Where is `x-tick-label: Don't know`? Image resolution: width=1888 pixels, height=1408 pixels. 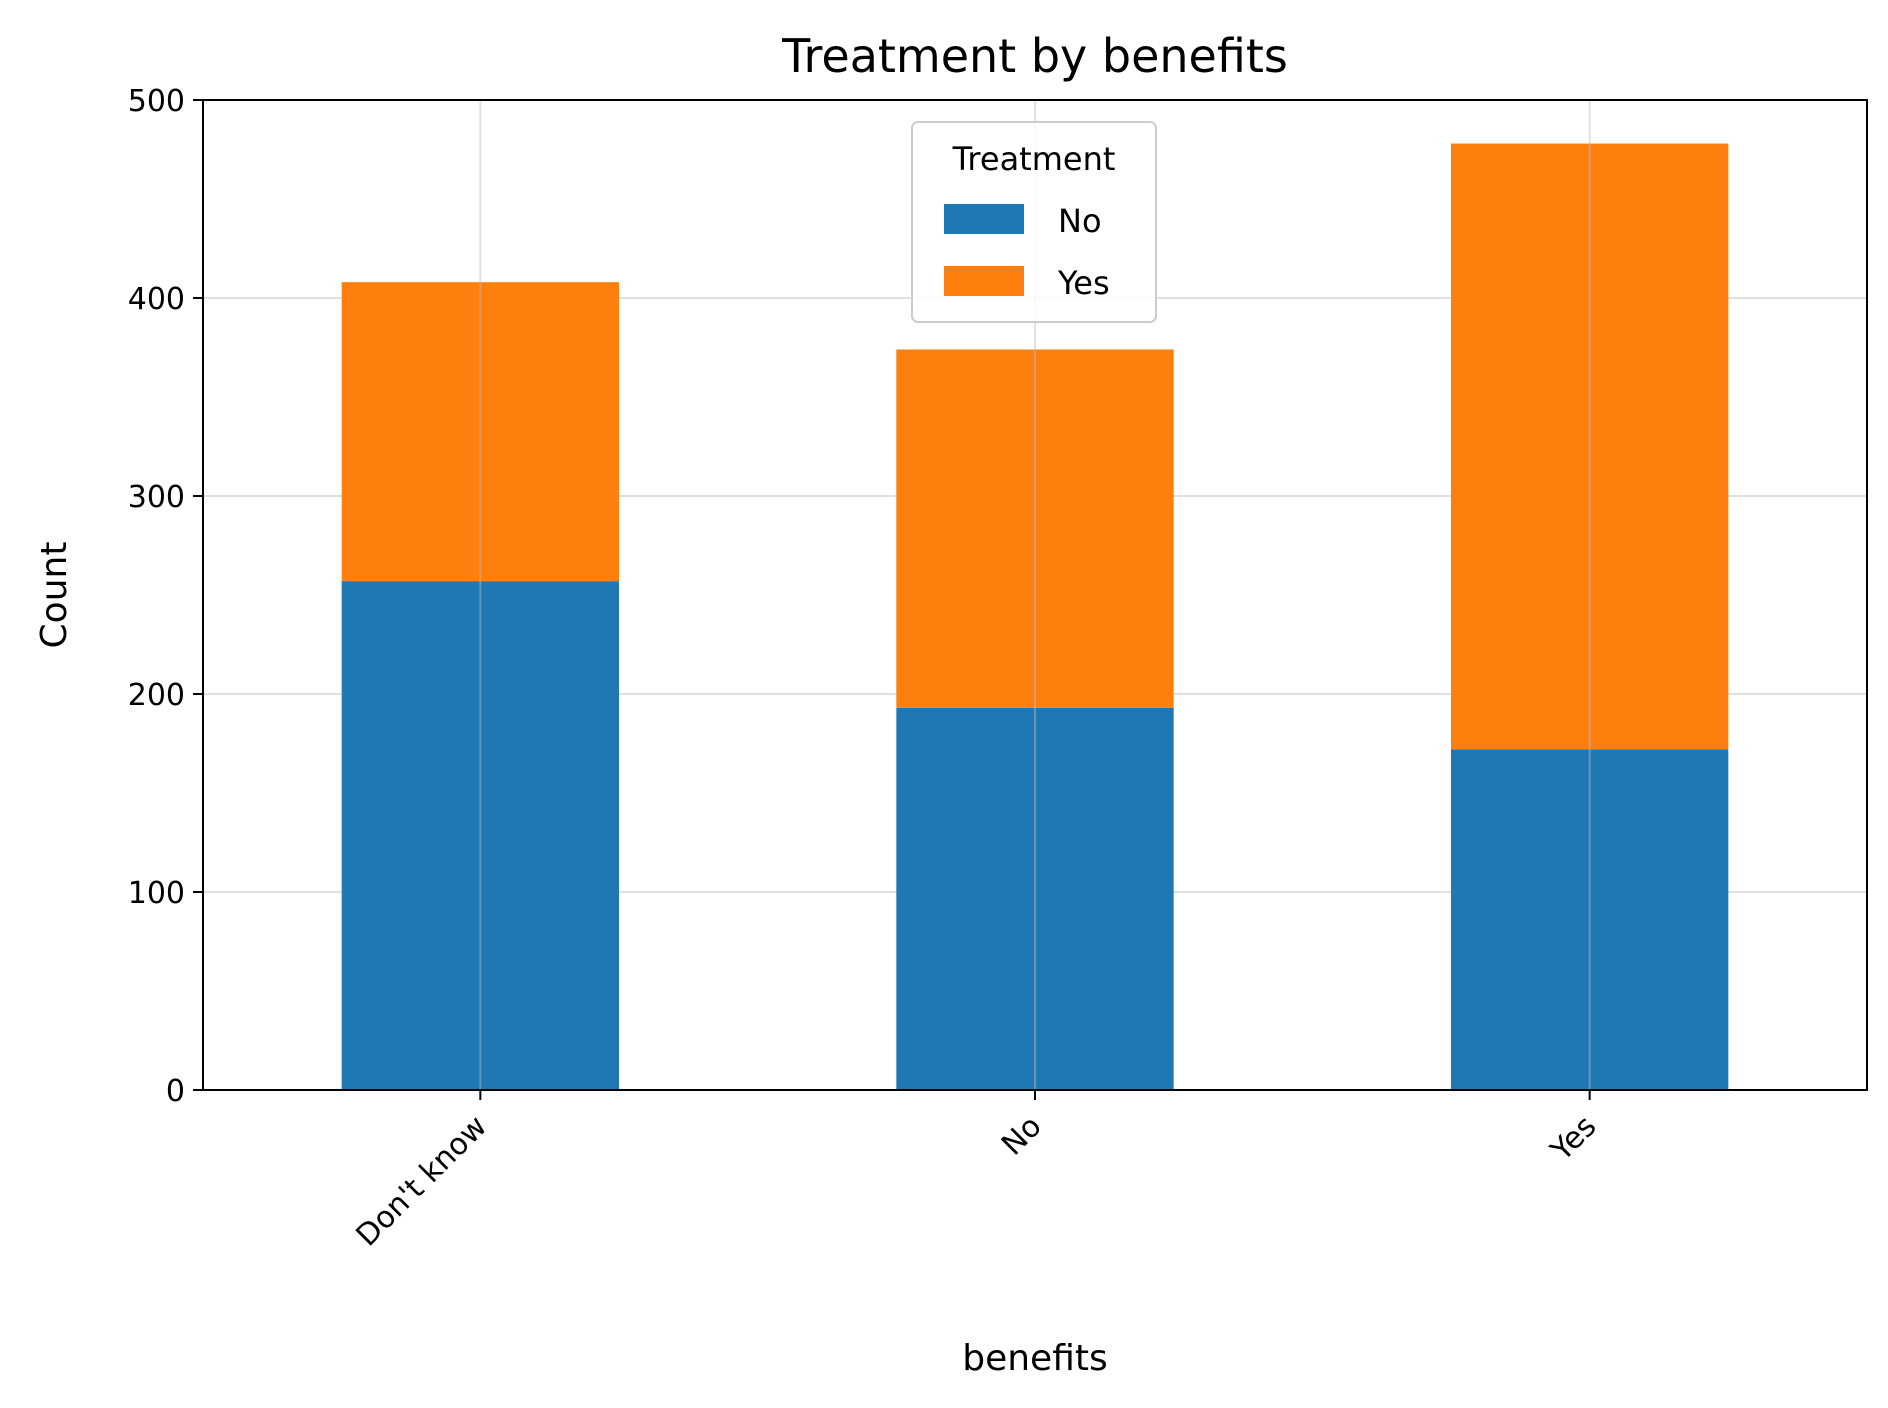
x-tick-label: Don't know is located at coordinates (422, 1181).